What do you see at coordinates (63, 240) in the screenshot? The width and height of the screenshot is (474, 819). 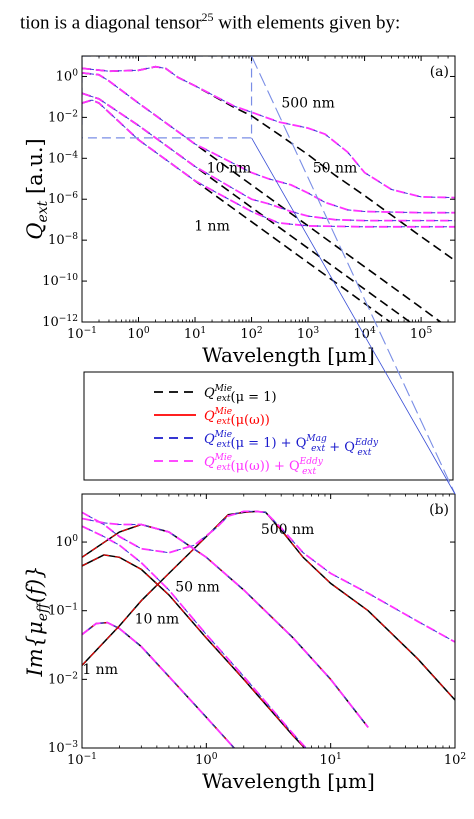 I see `tick-label: 10⁻⁸` at bounding box center [63, 240].